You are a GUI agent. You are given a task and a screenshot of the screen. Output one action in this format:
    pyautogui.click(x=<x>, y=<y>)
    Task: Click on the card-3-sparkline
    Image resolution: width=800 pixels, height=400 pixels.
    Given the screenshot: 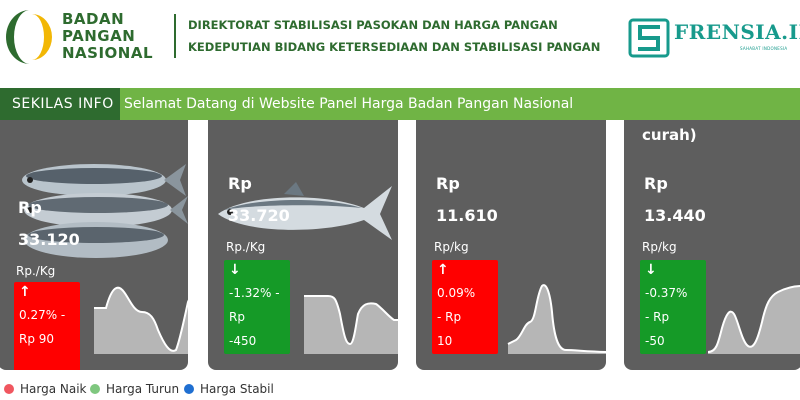 What is the action you would take?
    pyautogui.click(x=556, y=319)
    